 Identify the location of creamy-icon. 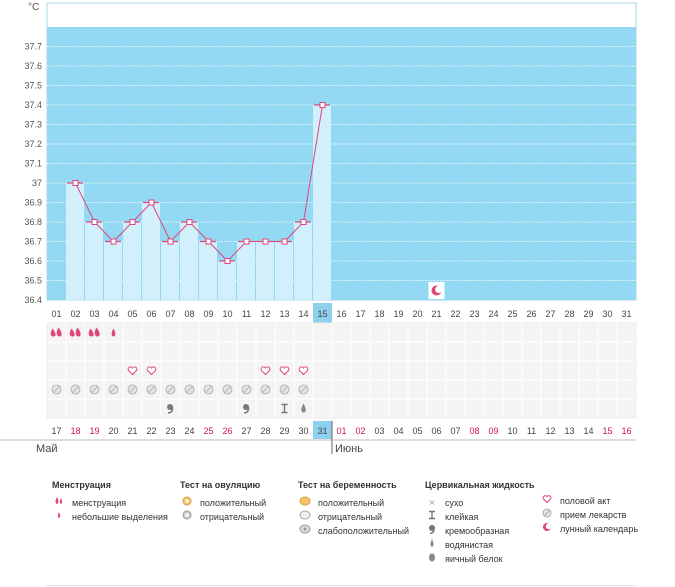
(432, 531).